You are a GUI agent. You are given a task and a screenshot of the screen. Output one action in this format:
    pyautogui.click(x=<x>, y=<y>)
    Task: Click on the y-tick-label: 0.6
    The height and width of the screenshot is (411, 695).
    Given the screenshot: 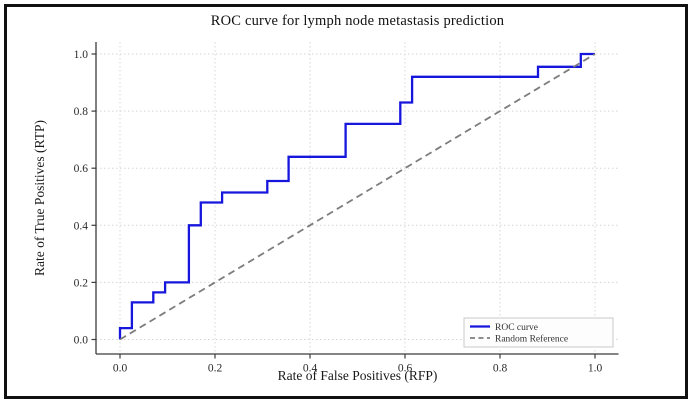 What is the action you would take?
    pyautogui.click(x=81, y=169)
    